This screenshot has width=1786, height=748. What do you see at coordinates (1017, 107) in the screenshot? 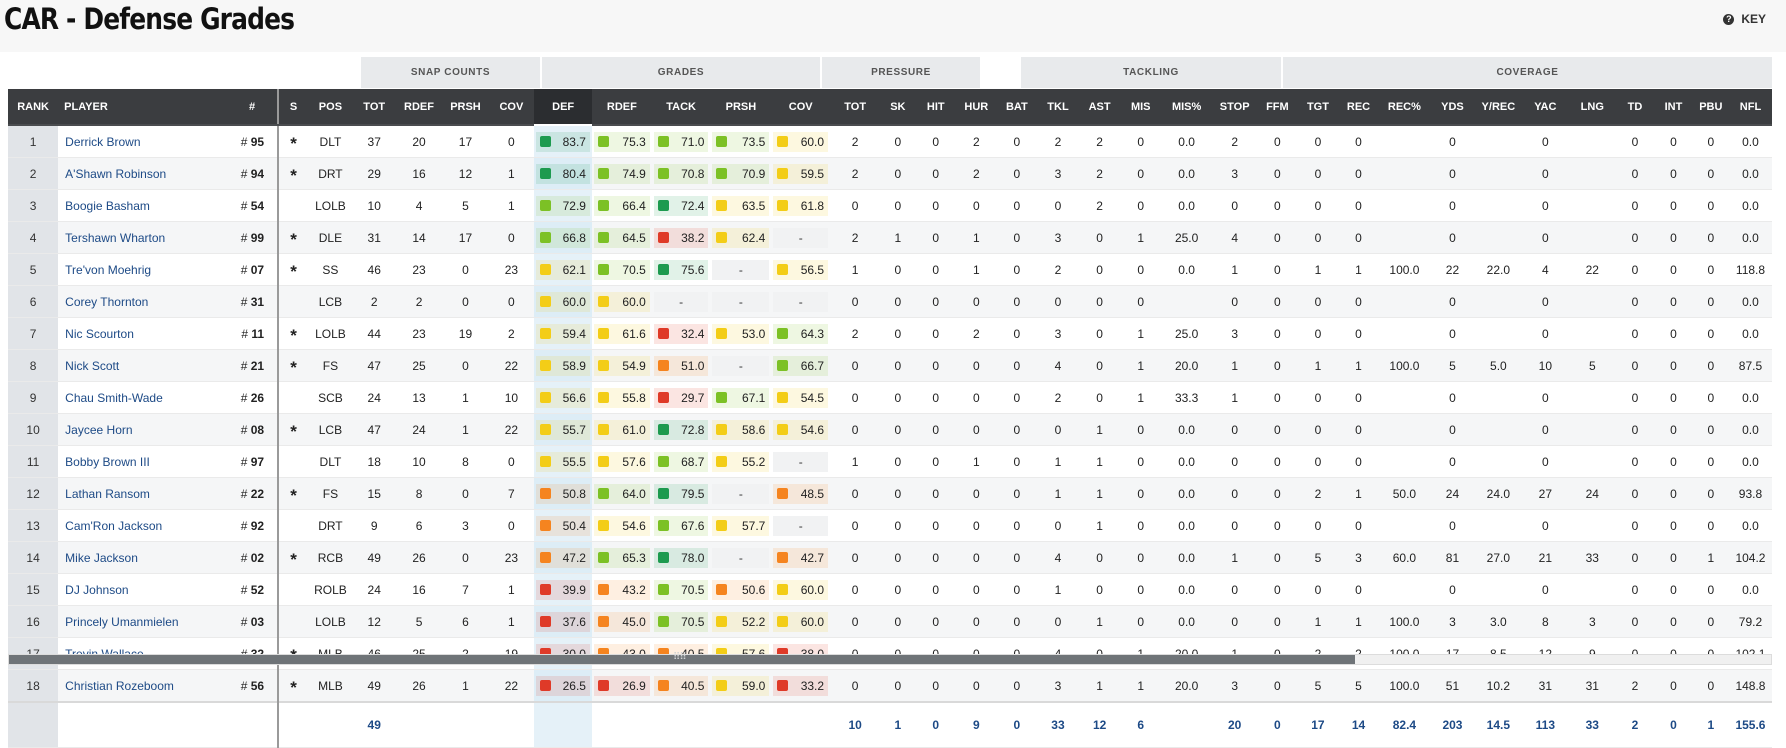
I see `col-header: BAT` at bounding box center [1017, 107].